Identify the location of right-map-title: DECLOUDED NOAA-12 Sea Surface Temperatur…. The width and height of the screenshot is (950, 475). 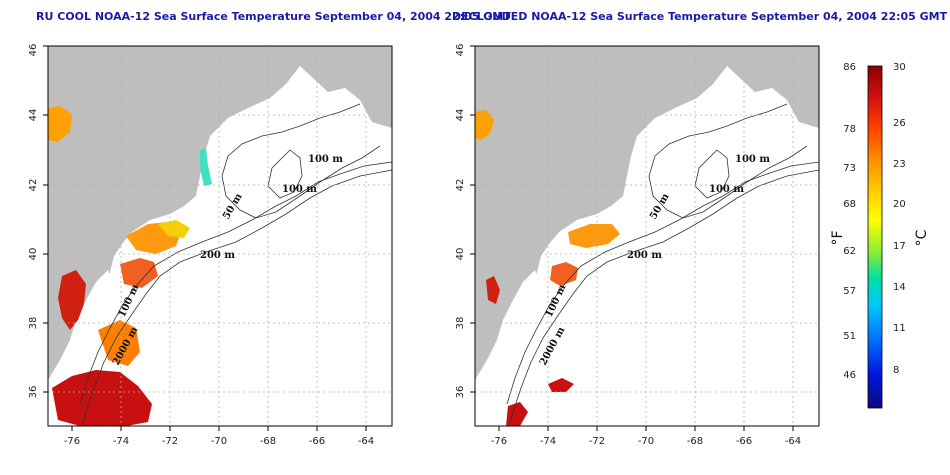
(700, 16).